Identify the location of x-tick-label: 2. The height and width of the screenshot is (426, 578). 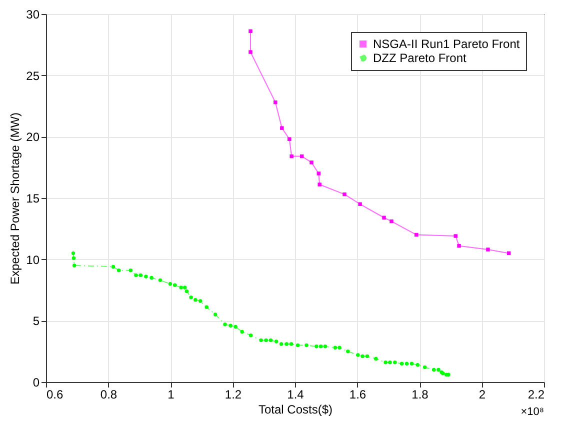
(482, 395).